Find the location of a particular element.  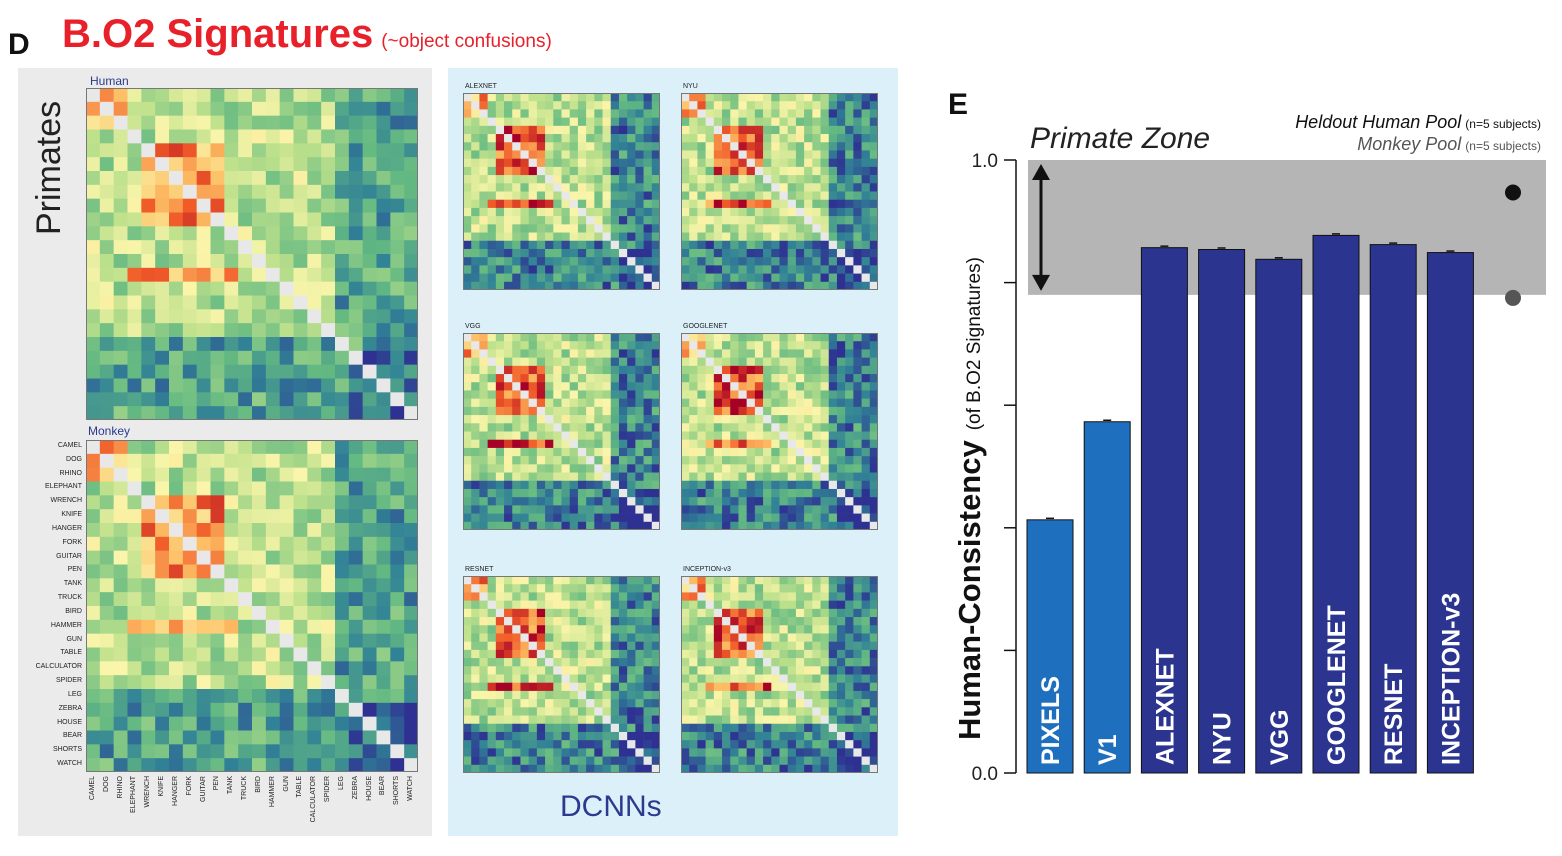

alexnet-confusion-matrix is located at coordinates (561, 191).